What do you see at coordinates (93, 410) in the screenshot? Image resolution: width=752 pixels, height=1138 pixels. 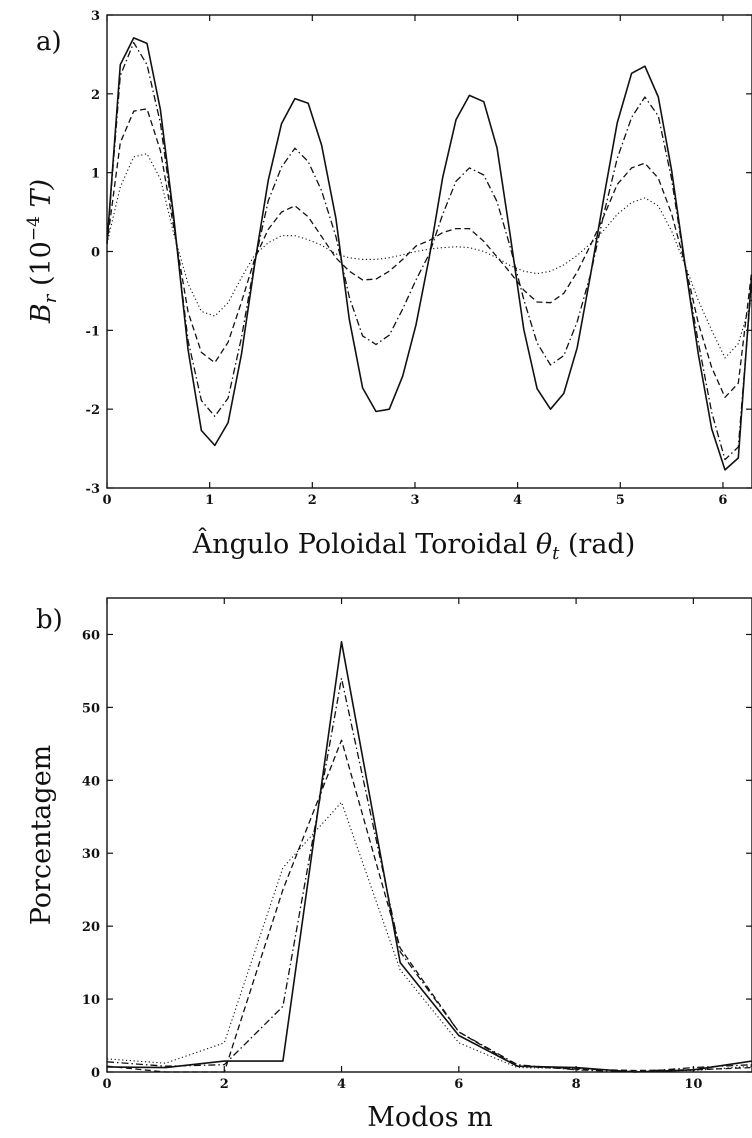 I see `panel-a-y-tick-label: -2` at bounding box center [93, 410].